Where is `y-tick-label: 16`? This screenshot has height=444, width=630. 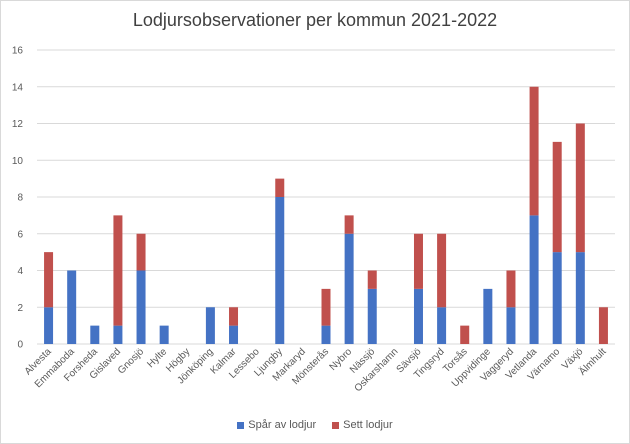 y-tick-label: 16 is located at coordinates (18, 51).